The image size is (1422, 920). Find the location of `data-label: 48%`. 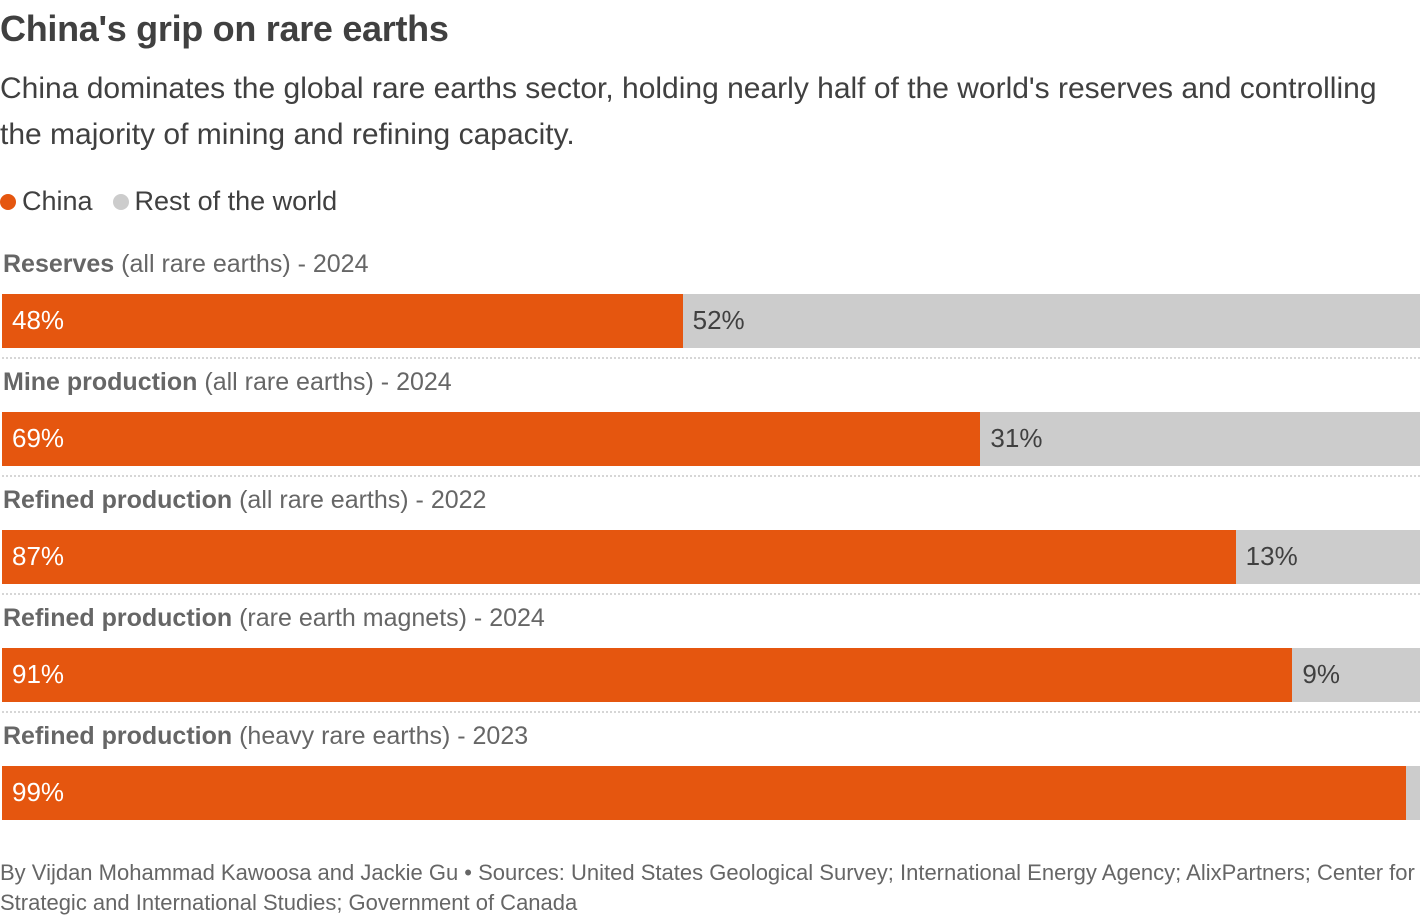

data-label: 48% is located at coordinates (38, 320).